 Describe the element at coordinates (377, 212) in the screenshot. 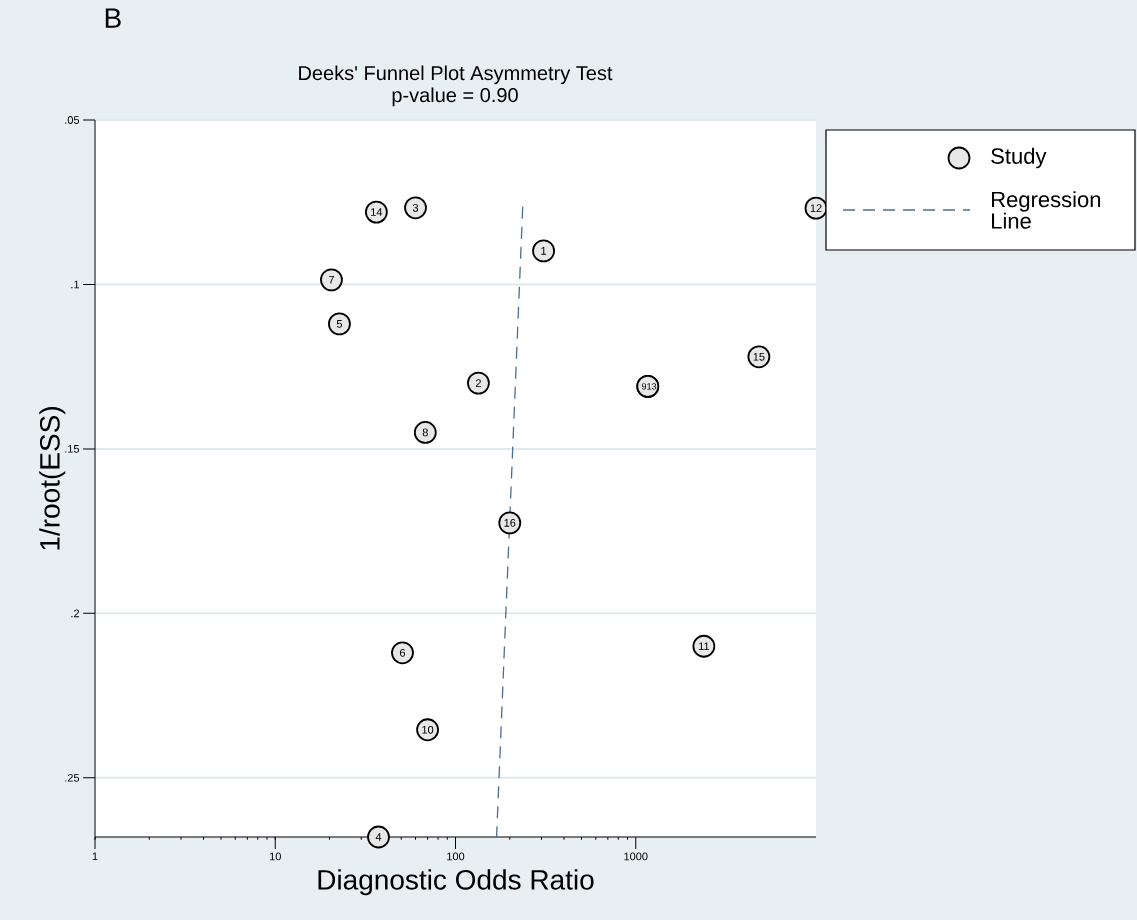

I see `annotation: 14` at that location.